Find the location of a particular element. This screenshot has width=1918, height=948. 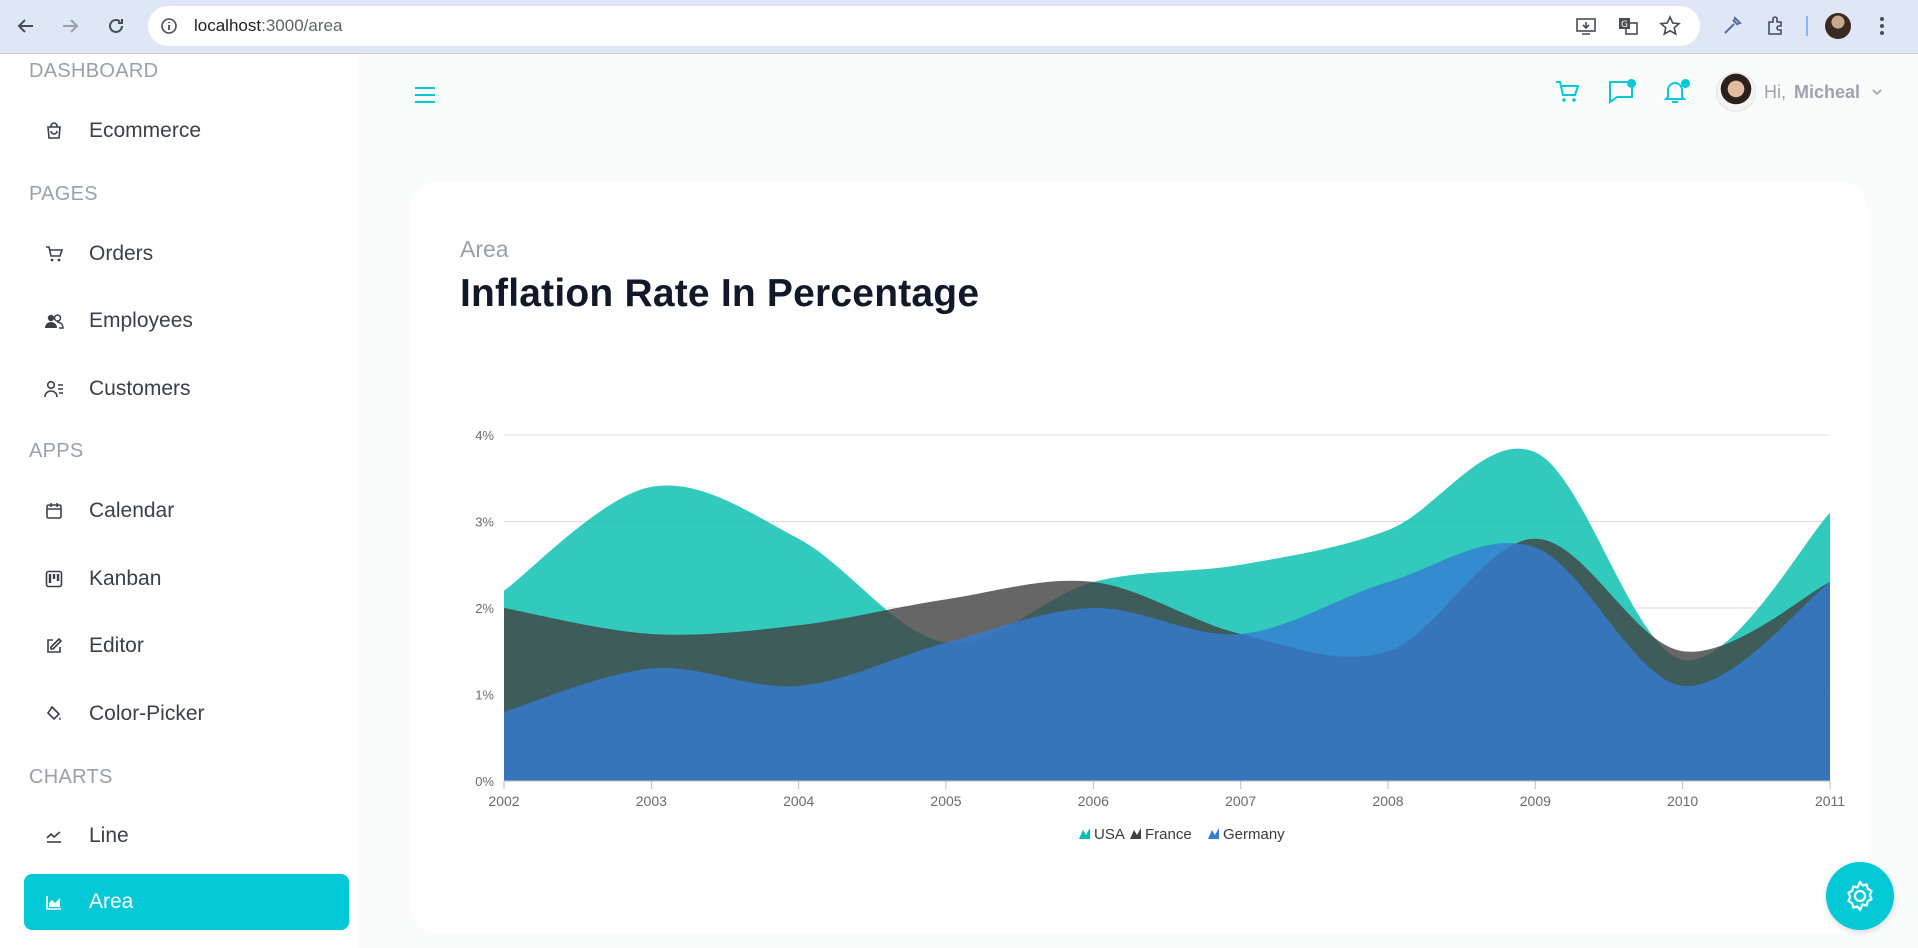

profile-avatar is located at coordinates (1838, 26).